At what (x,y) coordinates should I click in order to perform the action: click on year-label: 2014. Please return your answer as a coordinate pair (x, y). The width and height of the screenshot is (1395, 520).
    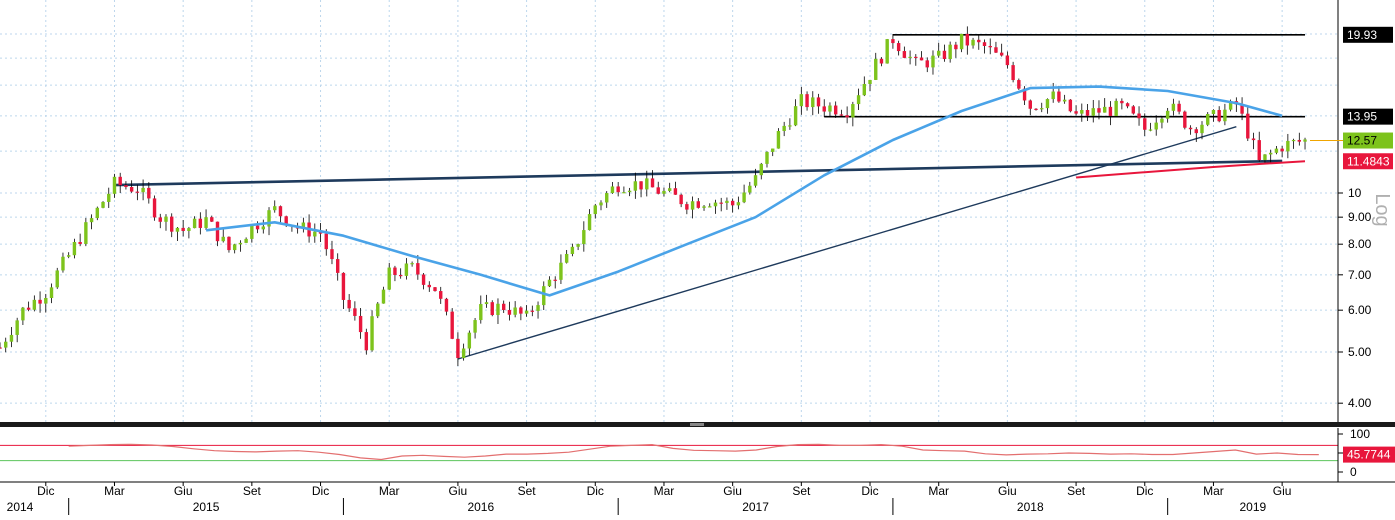
    Looking at the image, I should click on (20, 507).